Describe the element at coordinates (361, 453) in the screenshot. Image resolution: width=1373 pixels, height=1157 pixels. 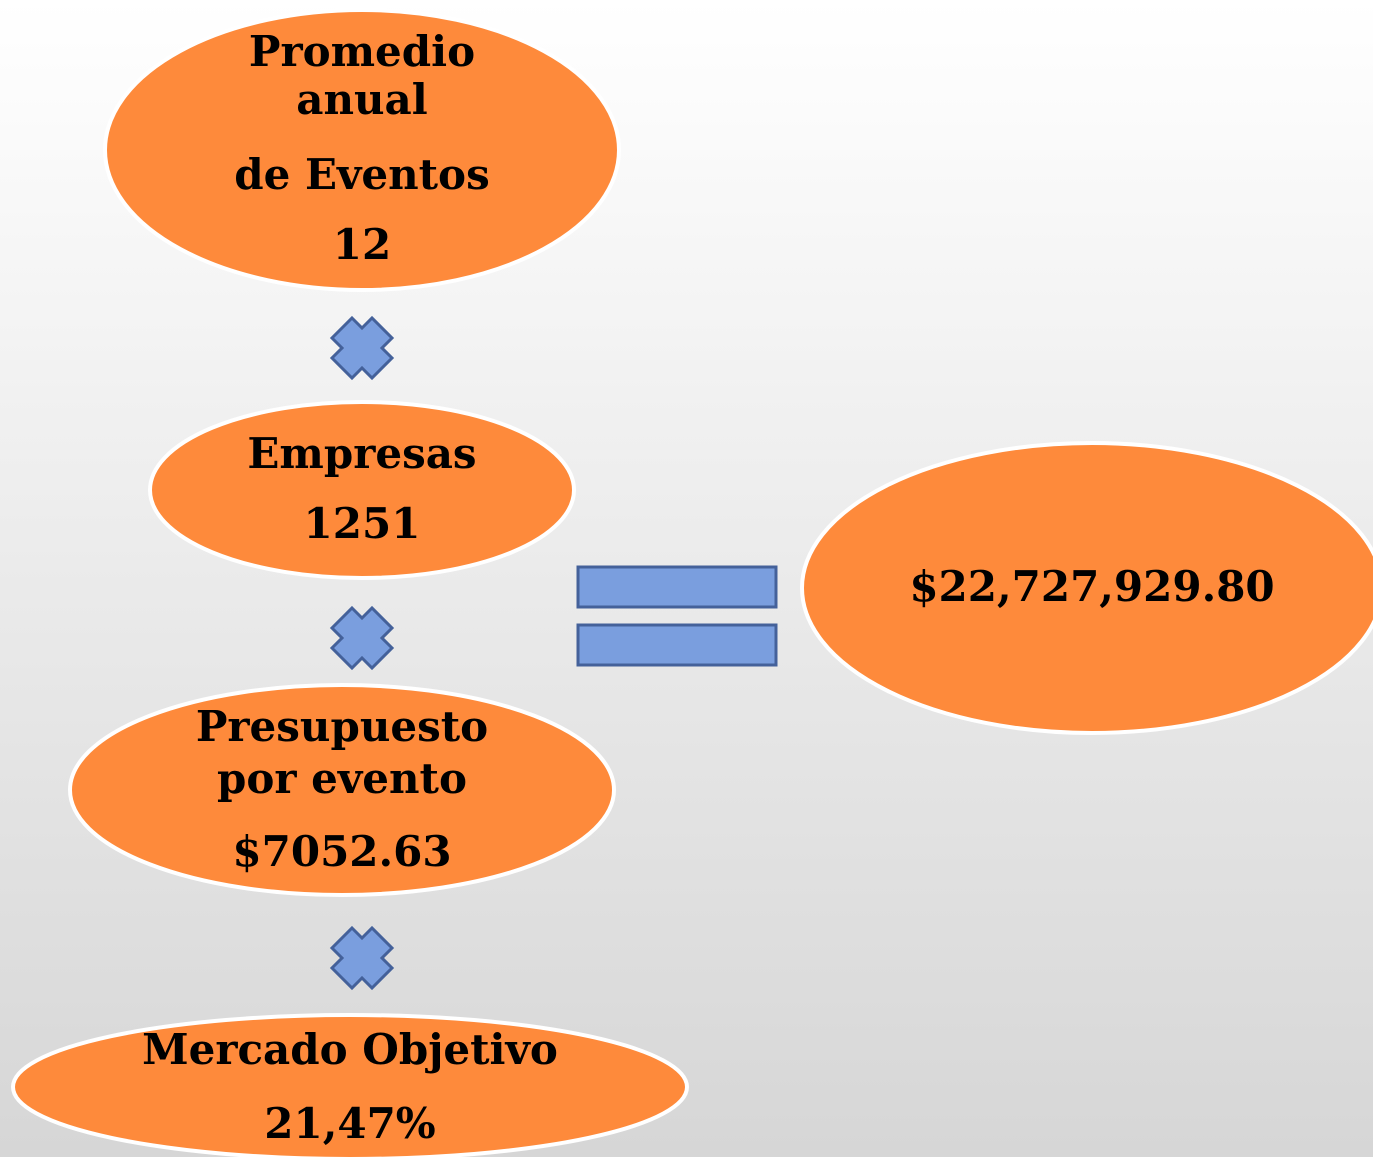
I see `node-text: Empresas` at that location.